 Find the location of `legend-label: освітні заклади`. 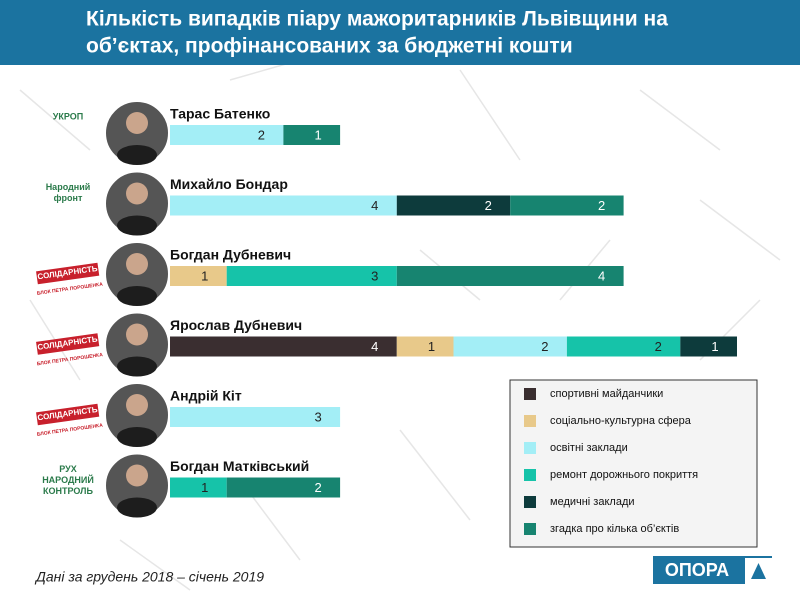

legend-label: освітні заклади is located at coordinates (589, 448).